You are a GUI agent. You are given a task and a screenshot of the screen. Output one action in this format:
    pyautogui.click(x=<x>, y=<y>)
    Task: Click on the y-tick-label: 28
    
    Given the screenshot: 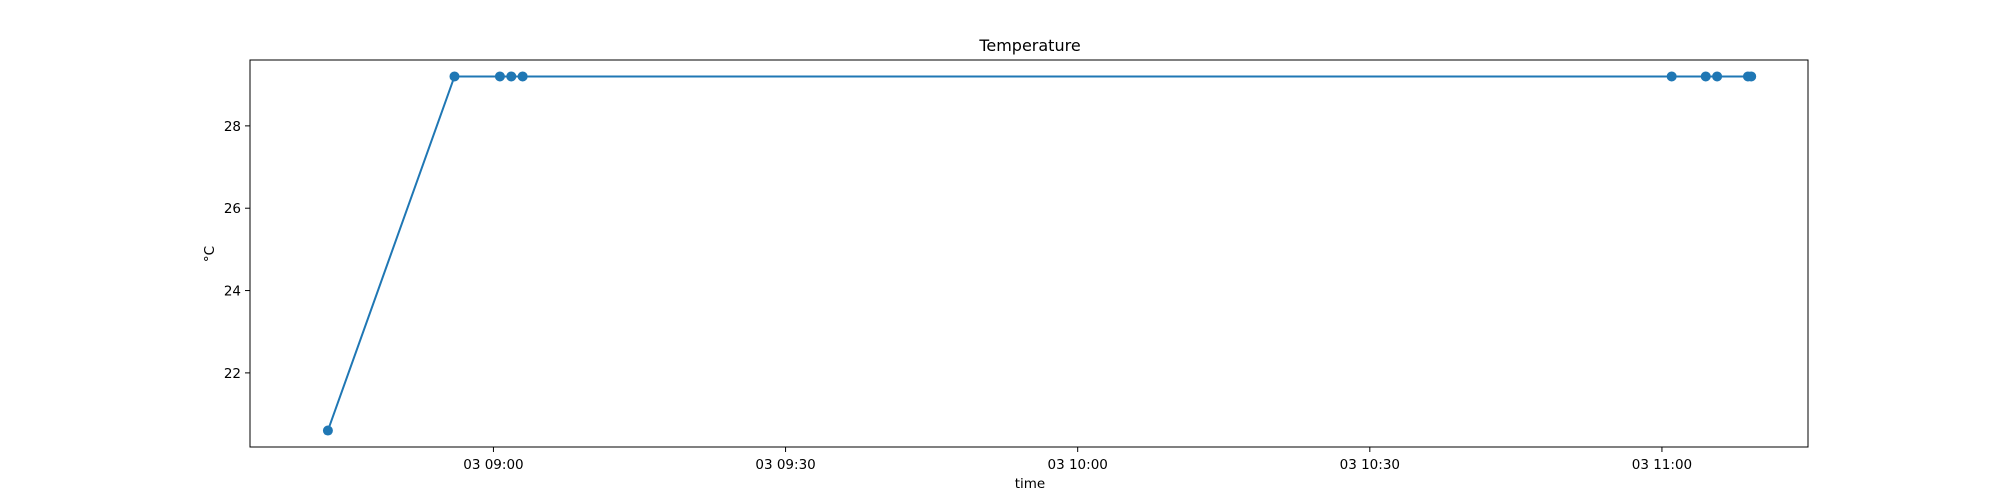 What is the action you would take?
    pyautogui.click(x=232, y=127)
    